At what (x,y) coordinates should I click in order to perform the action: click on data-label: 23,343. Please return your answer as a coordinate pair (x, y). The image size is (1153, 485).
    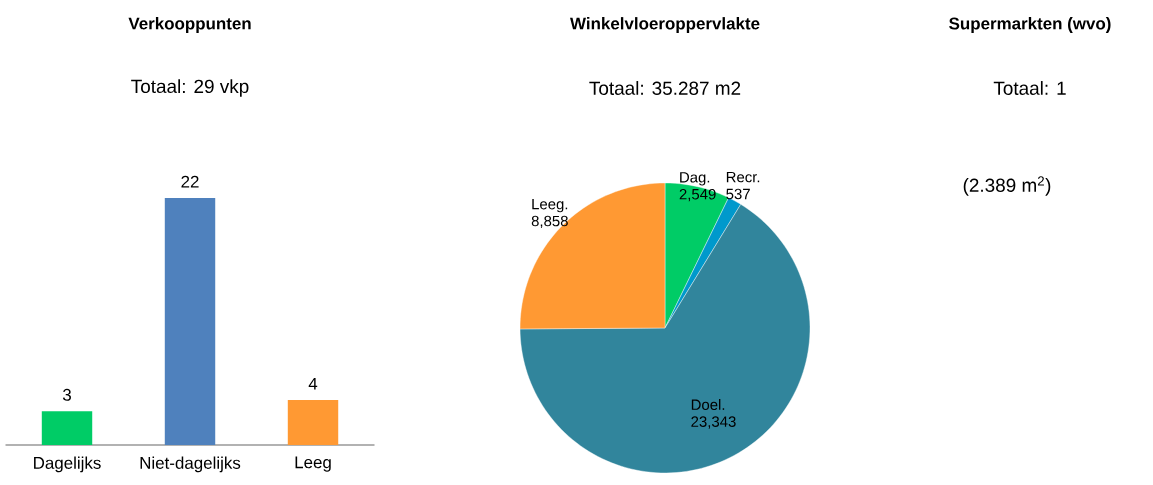
    Looking at the image, I should click on (713, 422).